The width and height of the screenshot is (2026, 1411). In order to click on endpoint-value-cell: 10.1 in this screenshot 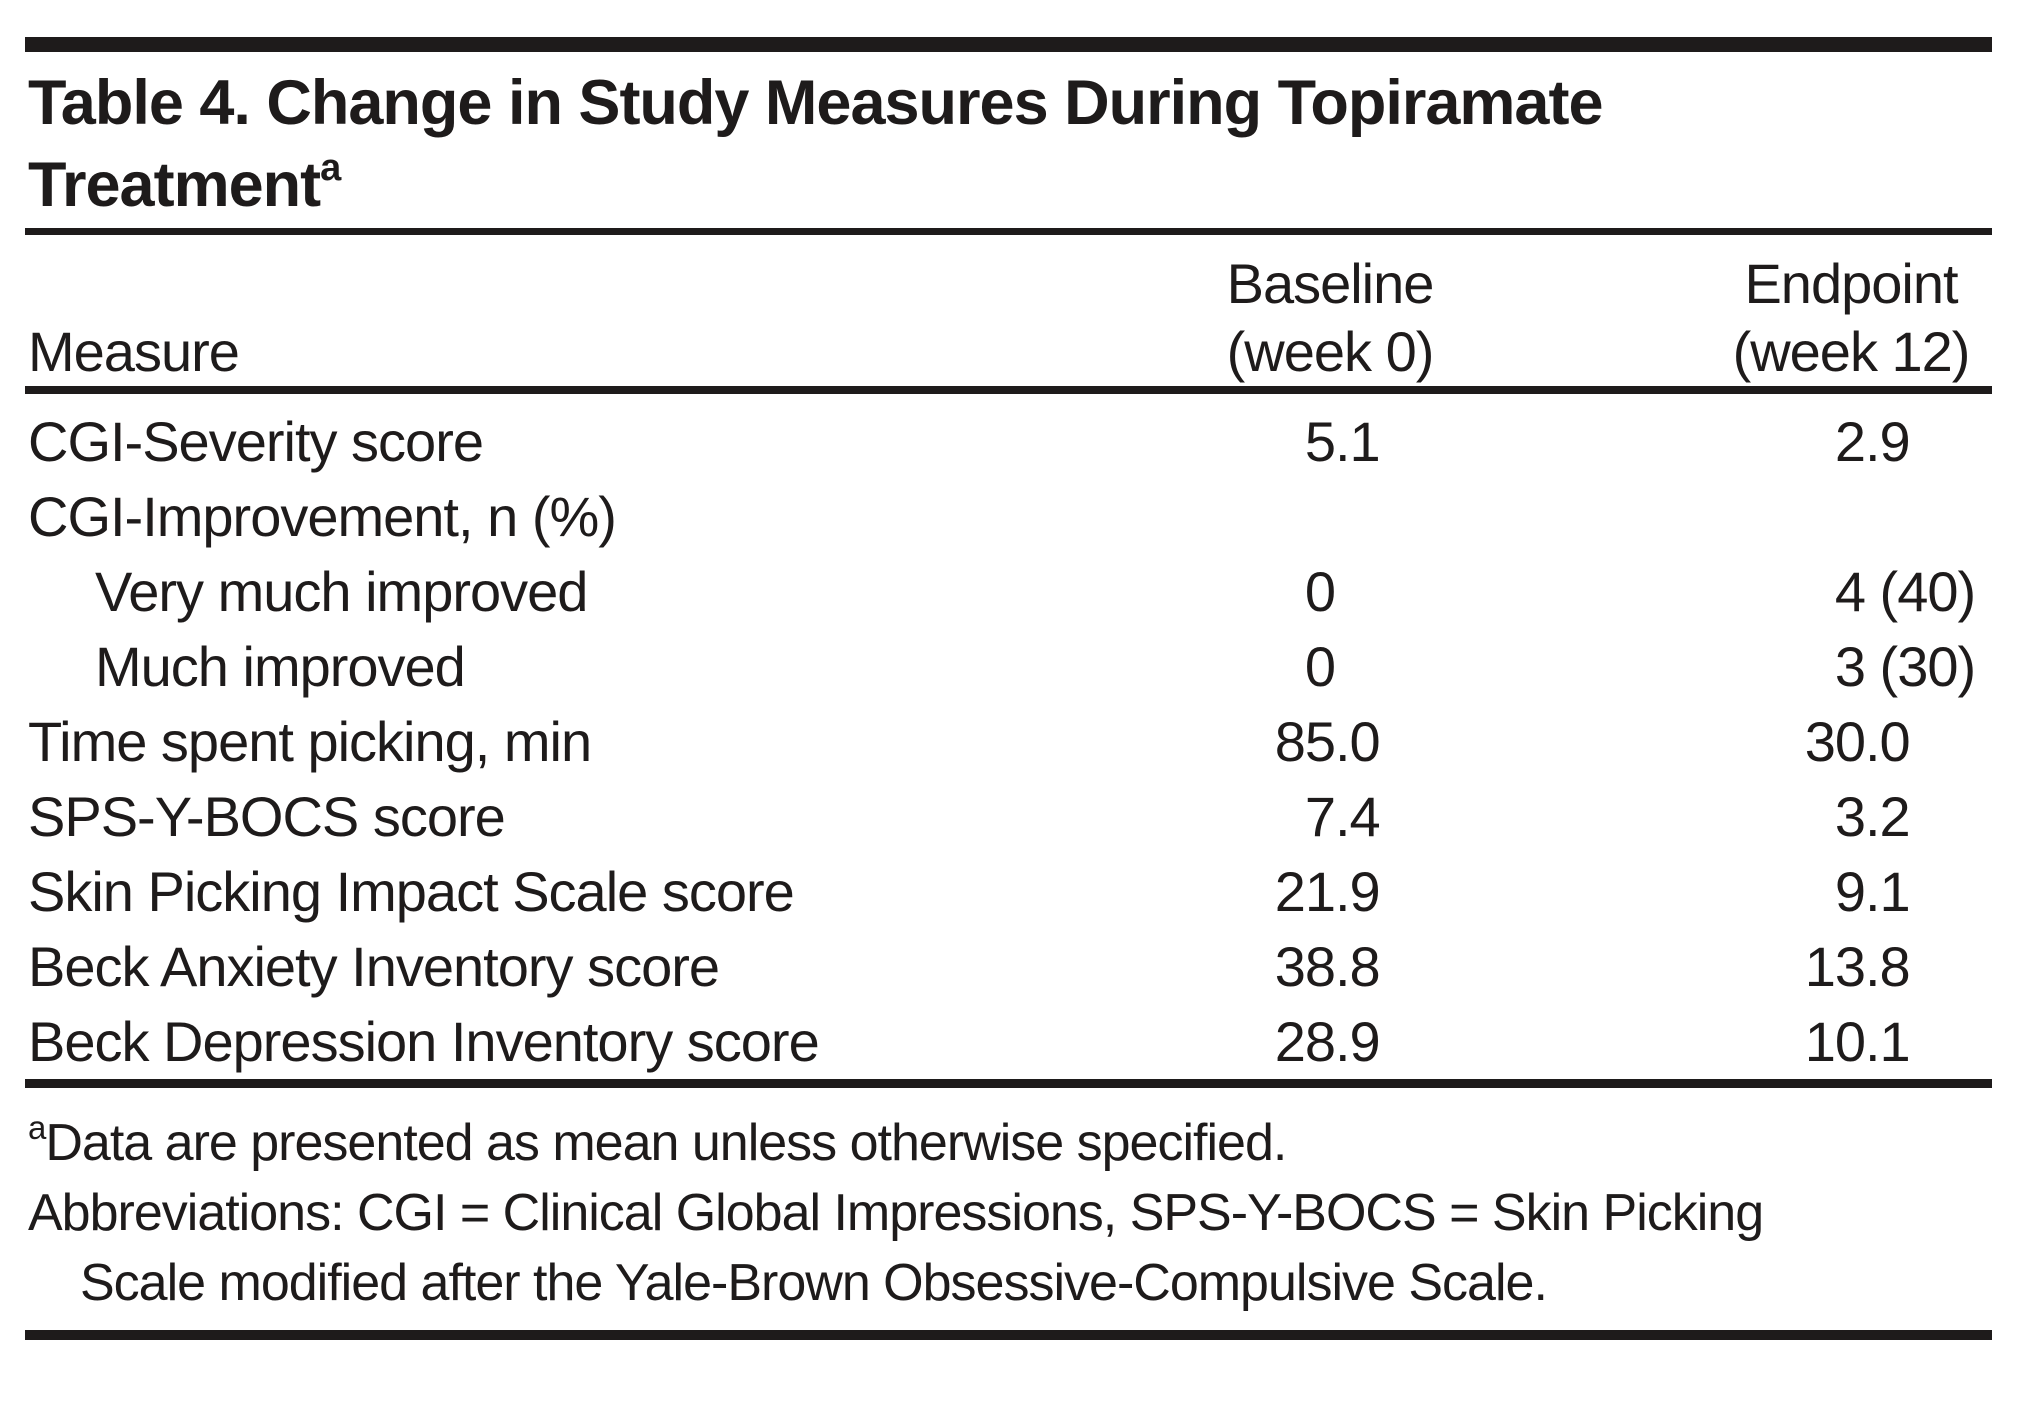, I will do `click(1851, 1041)`.